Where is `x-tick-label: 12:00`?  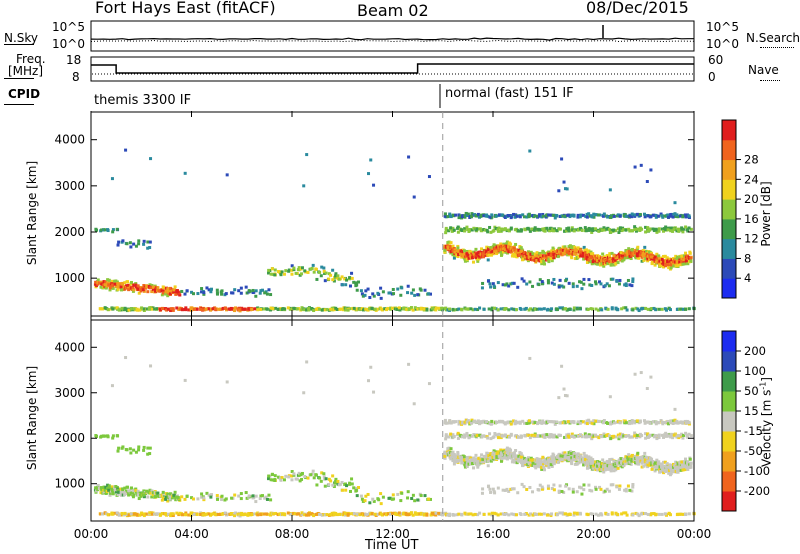
x-tick-label: 12:00 is located at coordinates (392, 534).